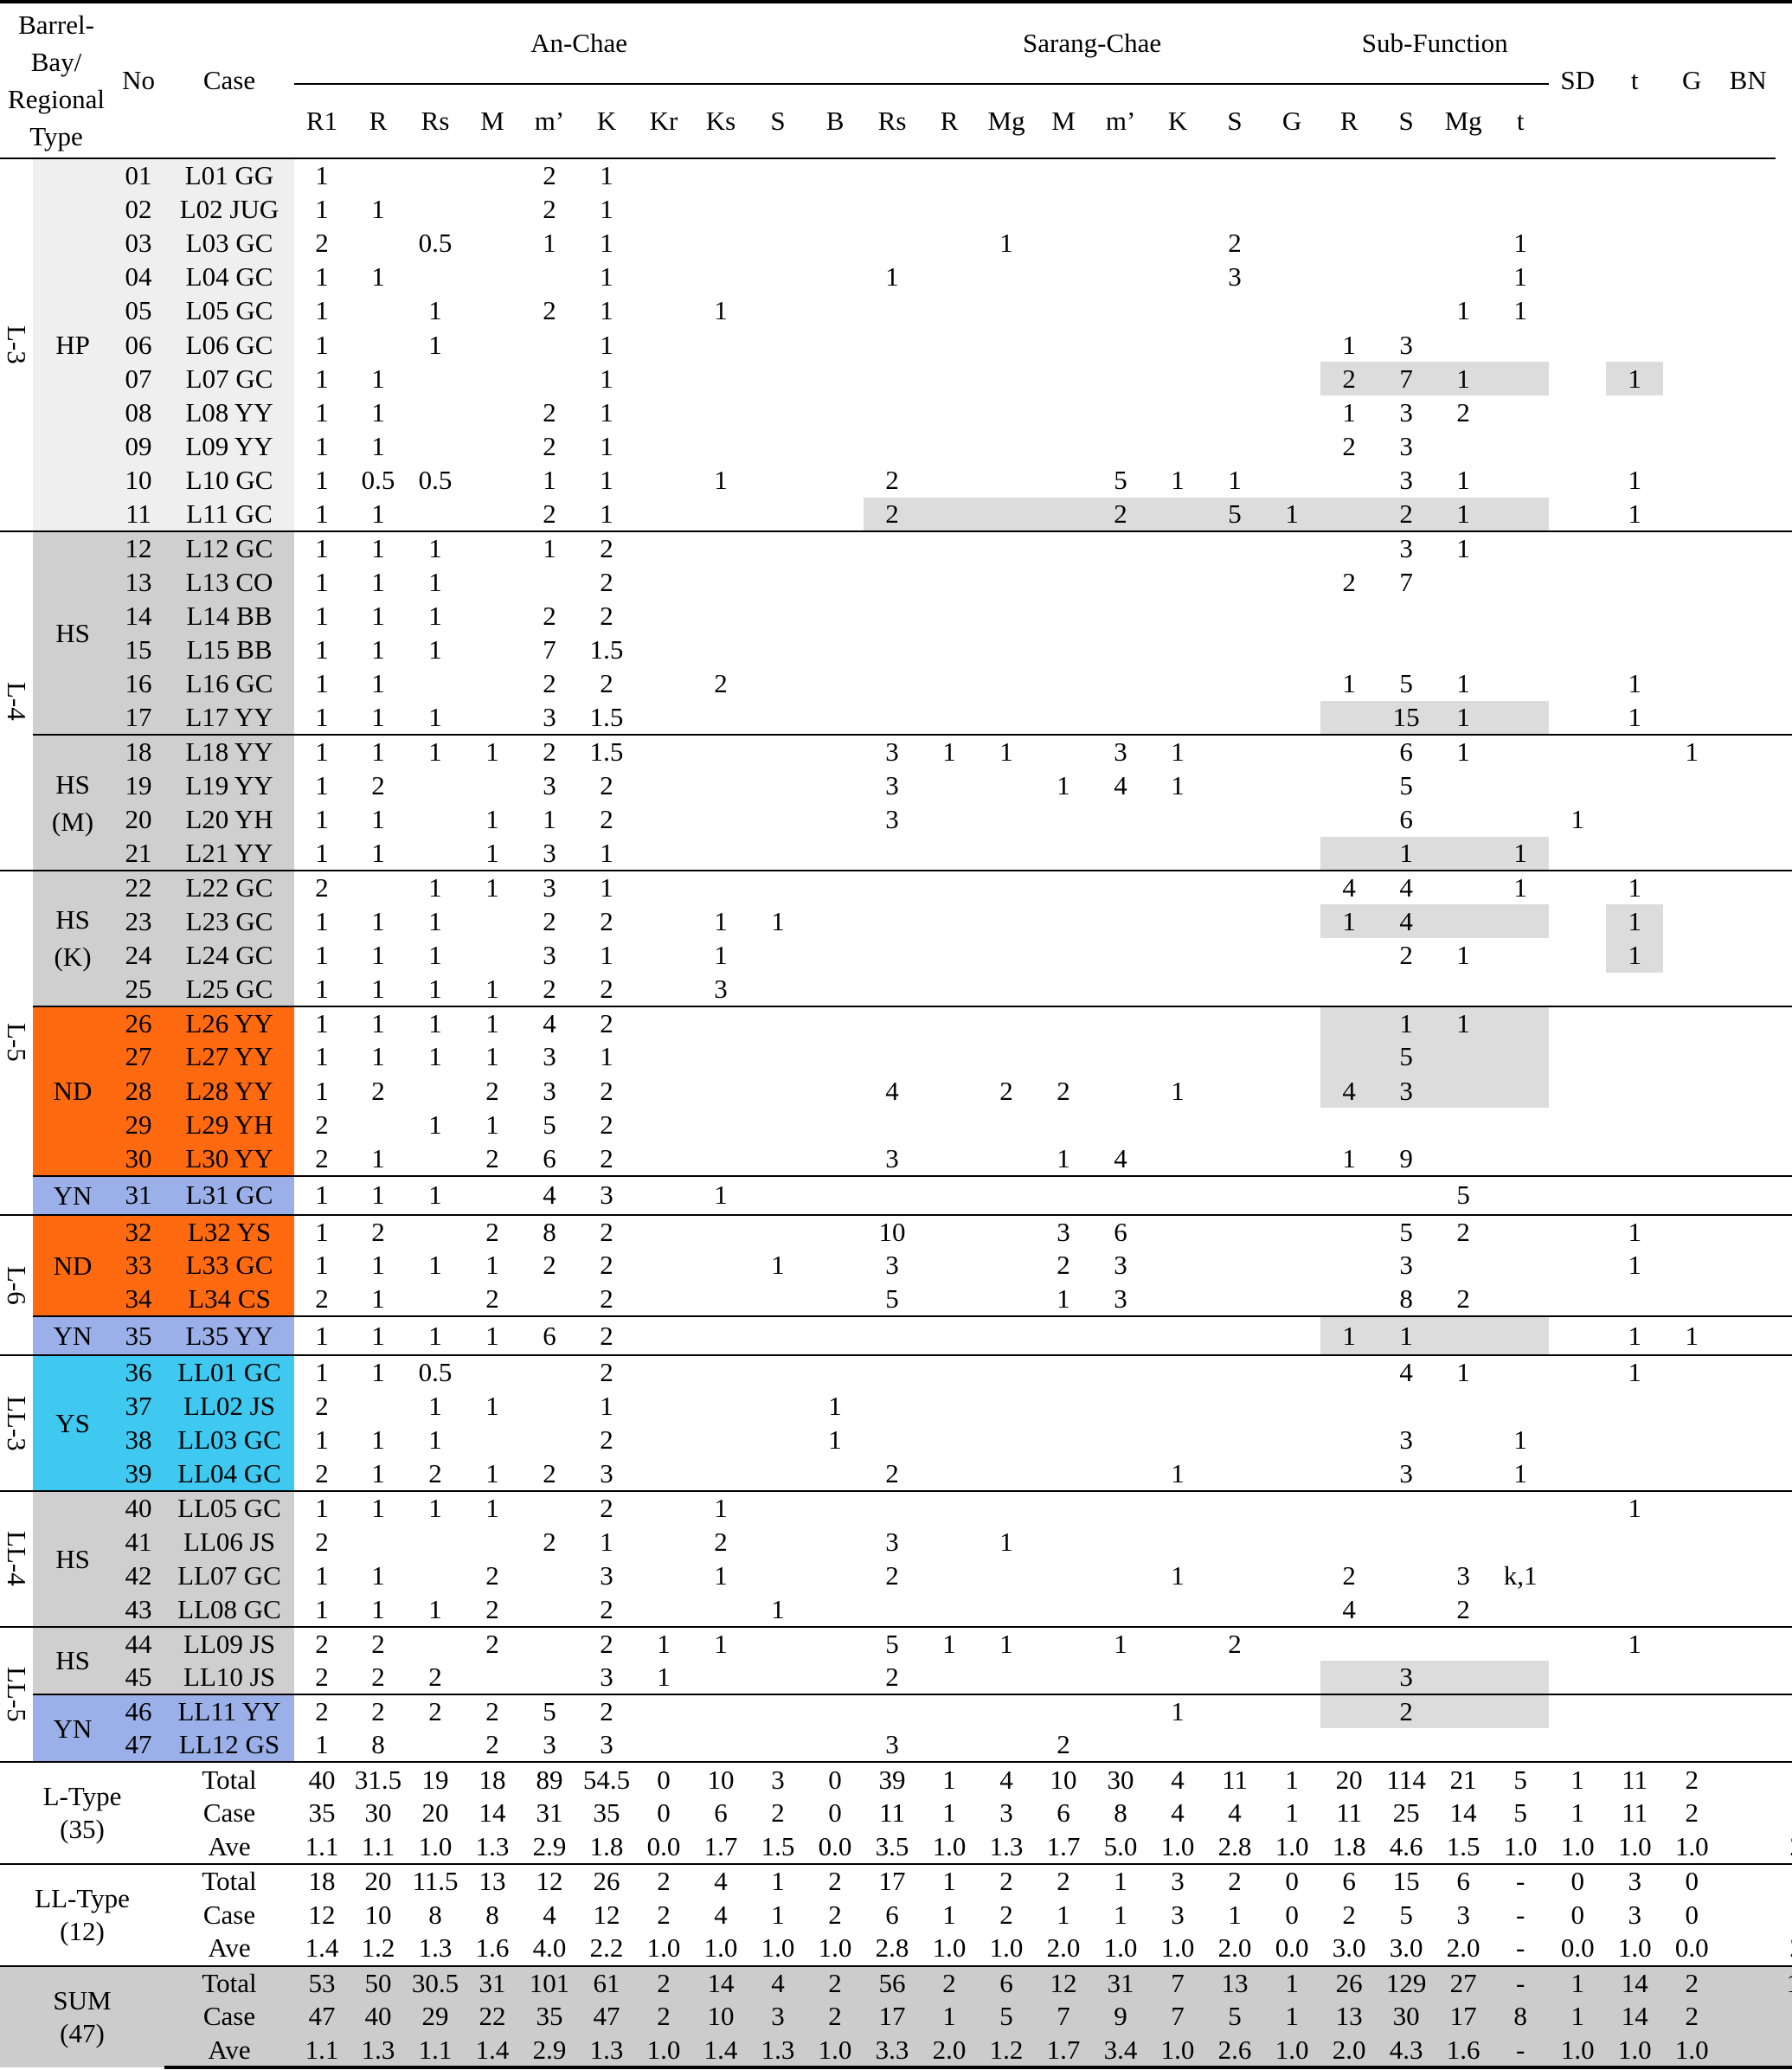 This screenshot has height=2070, width=1792. What do you see at coordinates (1063, 1845) in the screenshot?
I see `summary-value: 1.7` at bounding box center [1063, 1845].